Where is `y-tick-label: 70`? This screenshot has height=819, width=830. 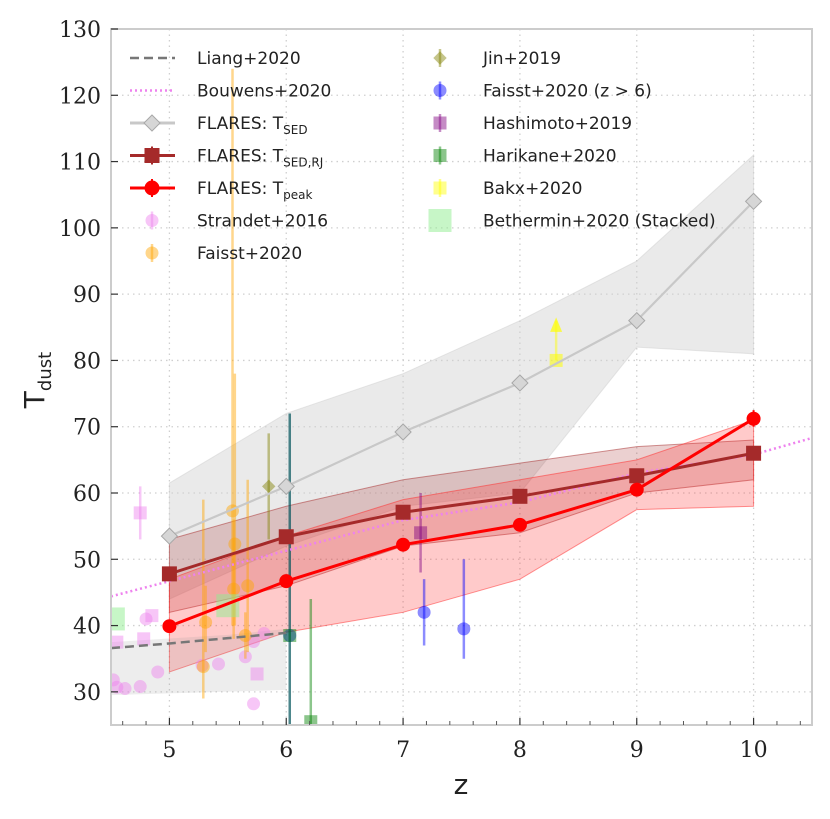 y-tick-label: 70 is located at coordinates (87, 428).